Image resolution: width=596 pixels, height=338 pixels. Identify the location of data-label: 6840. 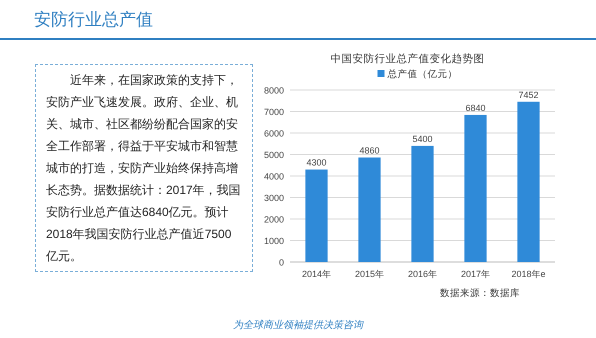
(475, 107).